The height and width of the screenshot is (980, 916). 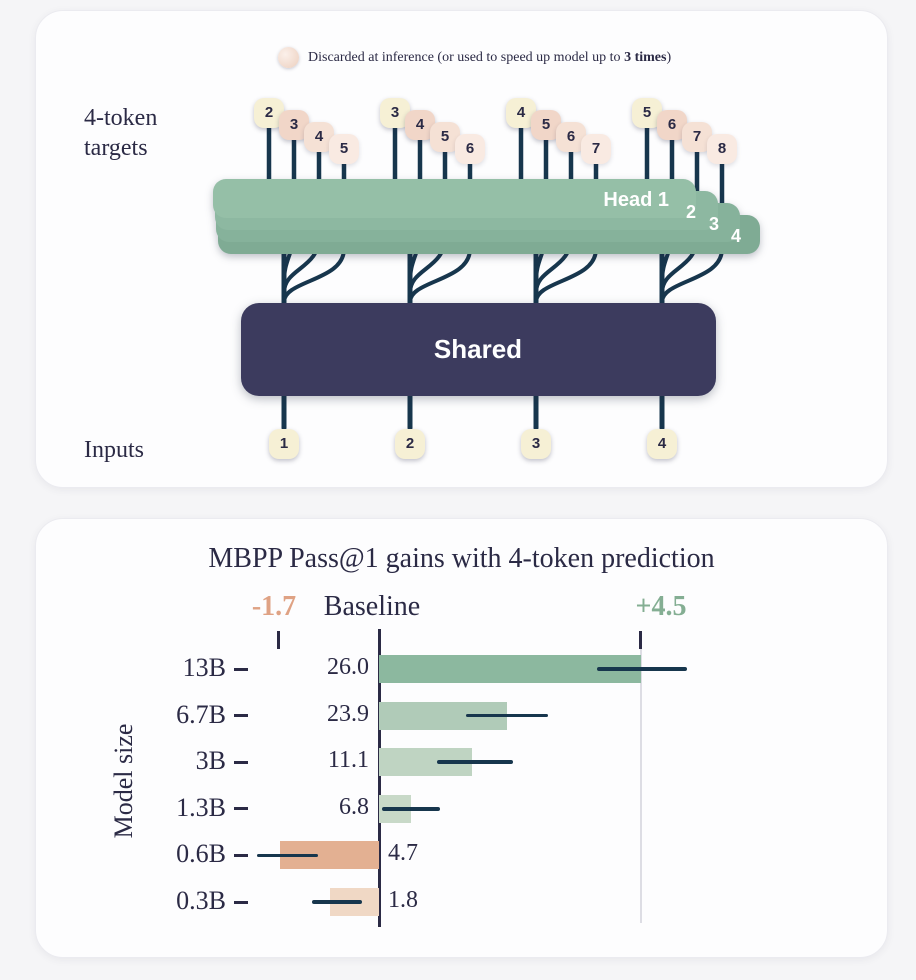 I want to click on shared-trunk: Shared, so click(x=478, y=349).